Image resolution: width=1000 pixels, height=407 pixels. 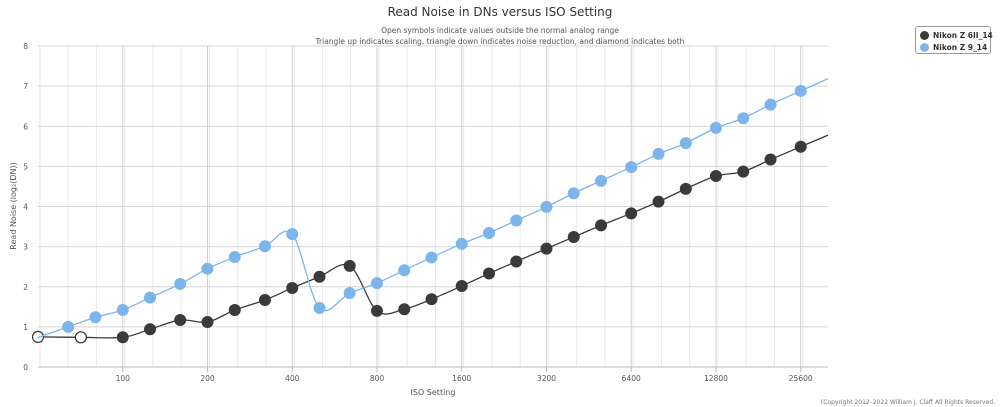 I want to click on y-tick-label: 8, so click(x=25, y=46).